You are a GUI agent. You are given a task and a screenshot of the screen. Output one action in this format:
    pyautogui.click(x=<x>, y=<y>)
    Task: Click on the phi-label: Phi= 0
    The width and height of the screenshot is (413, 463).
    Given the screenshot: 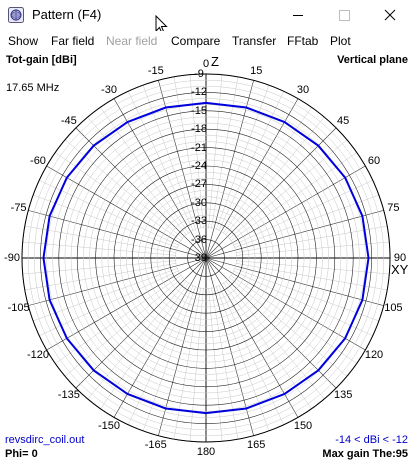 What is the action you would take?
    pyautogui.click(x=21, y=454)
    